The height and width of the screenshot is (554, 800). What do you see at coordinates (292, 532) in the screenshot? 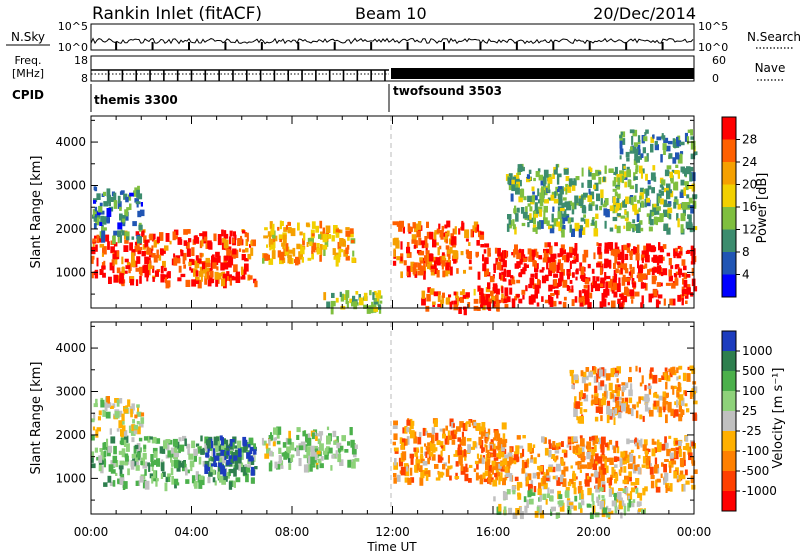
I see `time-tick-label: 08:00` at bounding box center [292, 532].